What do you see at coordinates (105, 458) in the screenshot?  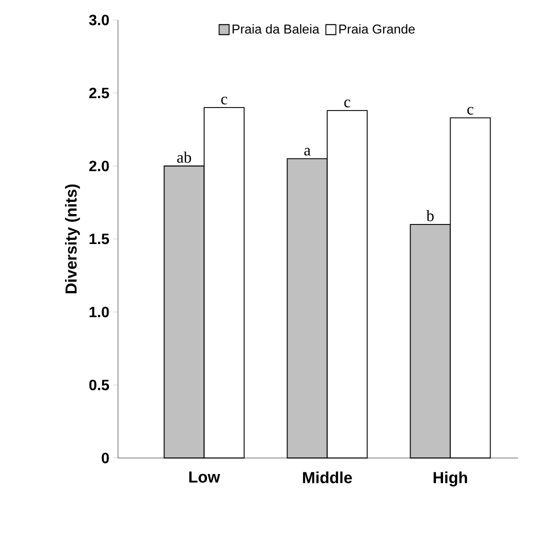 I see `y-tick-label: 0` at bounding box center [105, 458].